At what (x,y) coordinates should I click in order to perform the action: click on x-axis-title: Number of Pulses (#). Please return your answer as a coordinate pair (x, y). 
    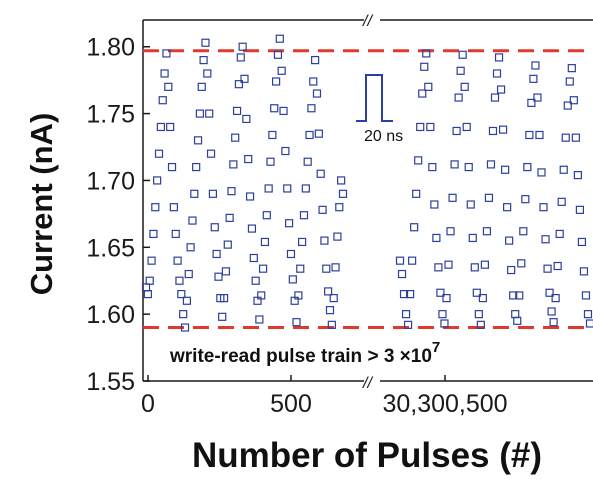
    Looking at the image, I should click on (367, 455).